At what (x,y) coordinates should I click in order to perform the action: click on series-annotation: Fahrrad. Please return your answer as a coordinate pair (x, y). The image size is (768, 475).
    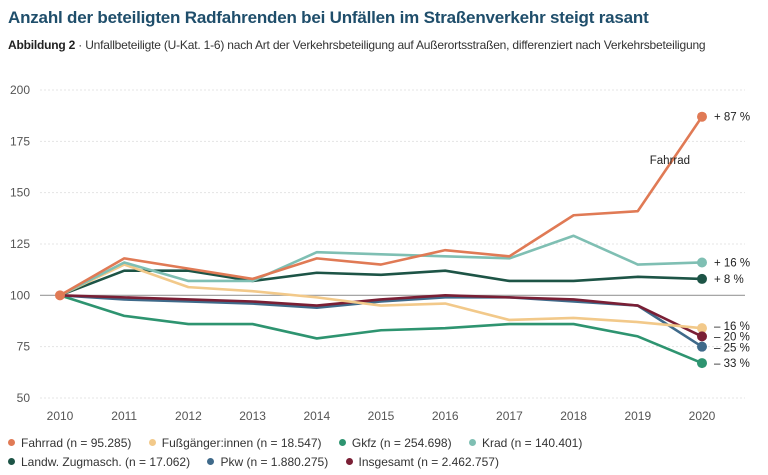
    Looking at the image, I should click on (670, 161).